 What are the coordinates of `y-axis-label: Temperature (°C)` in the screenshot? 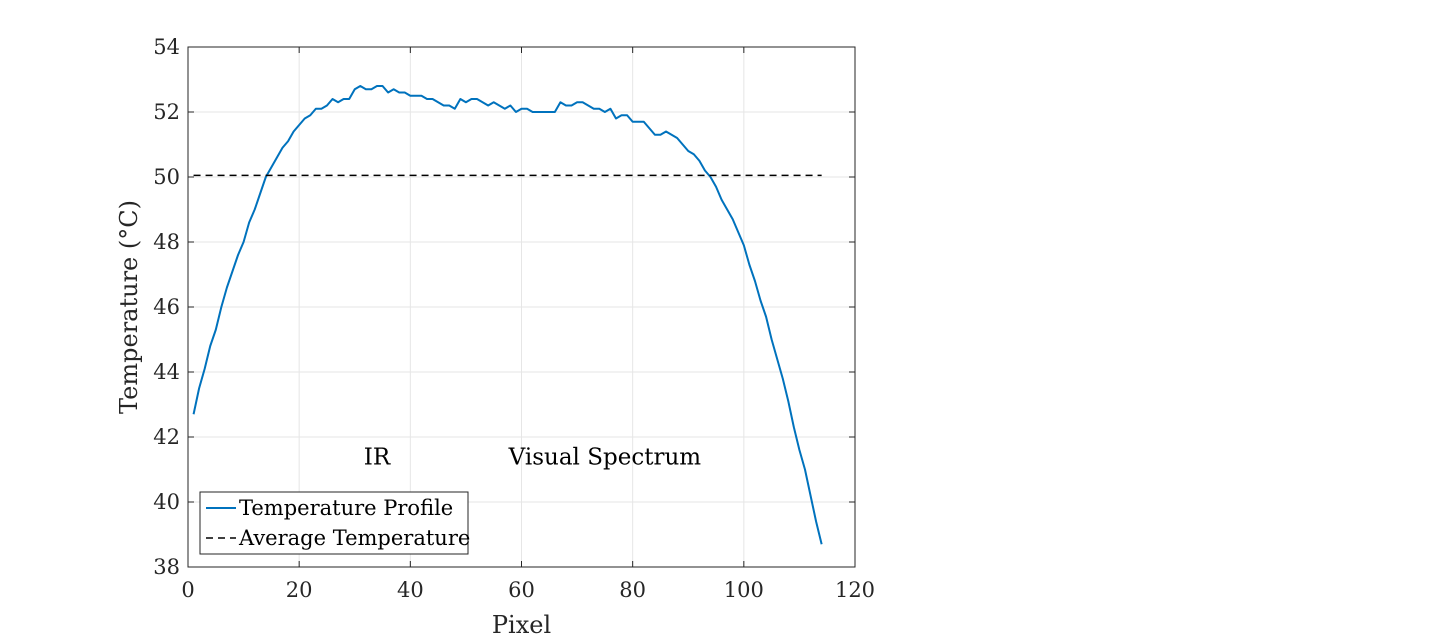 It's located at (129, 307).